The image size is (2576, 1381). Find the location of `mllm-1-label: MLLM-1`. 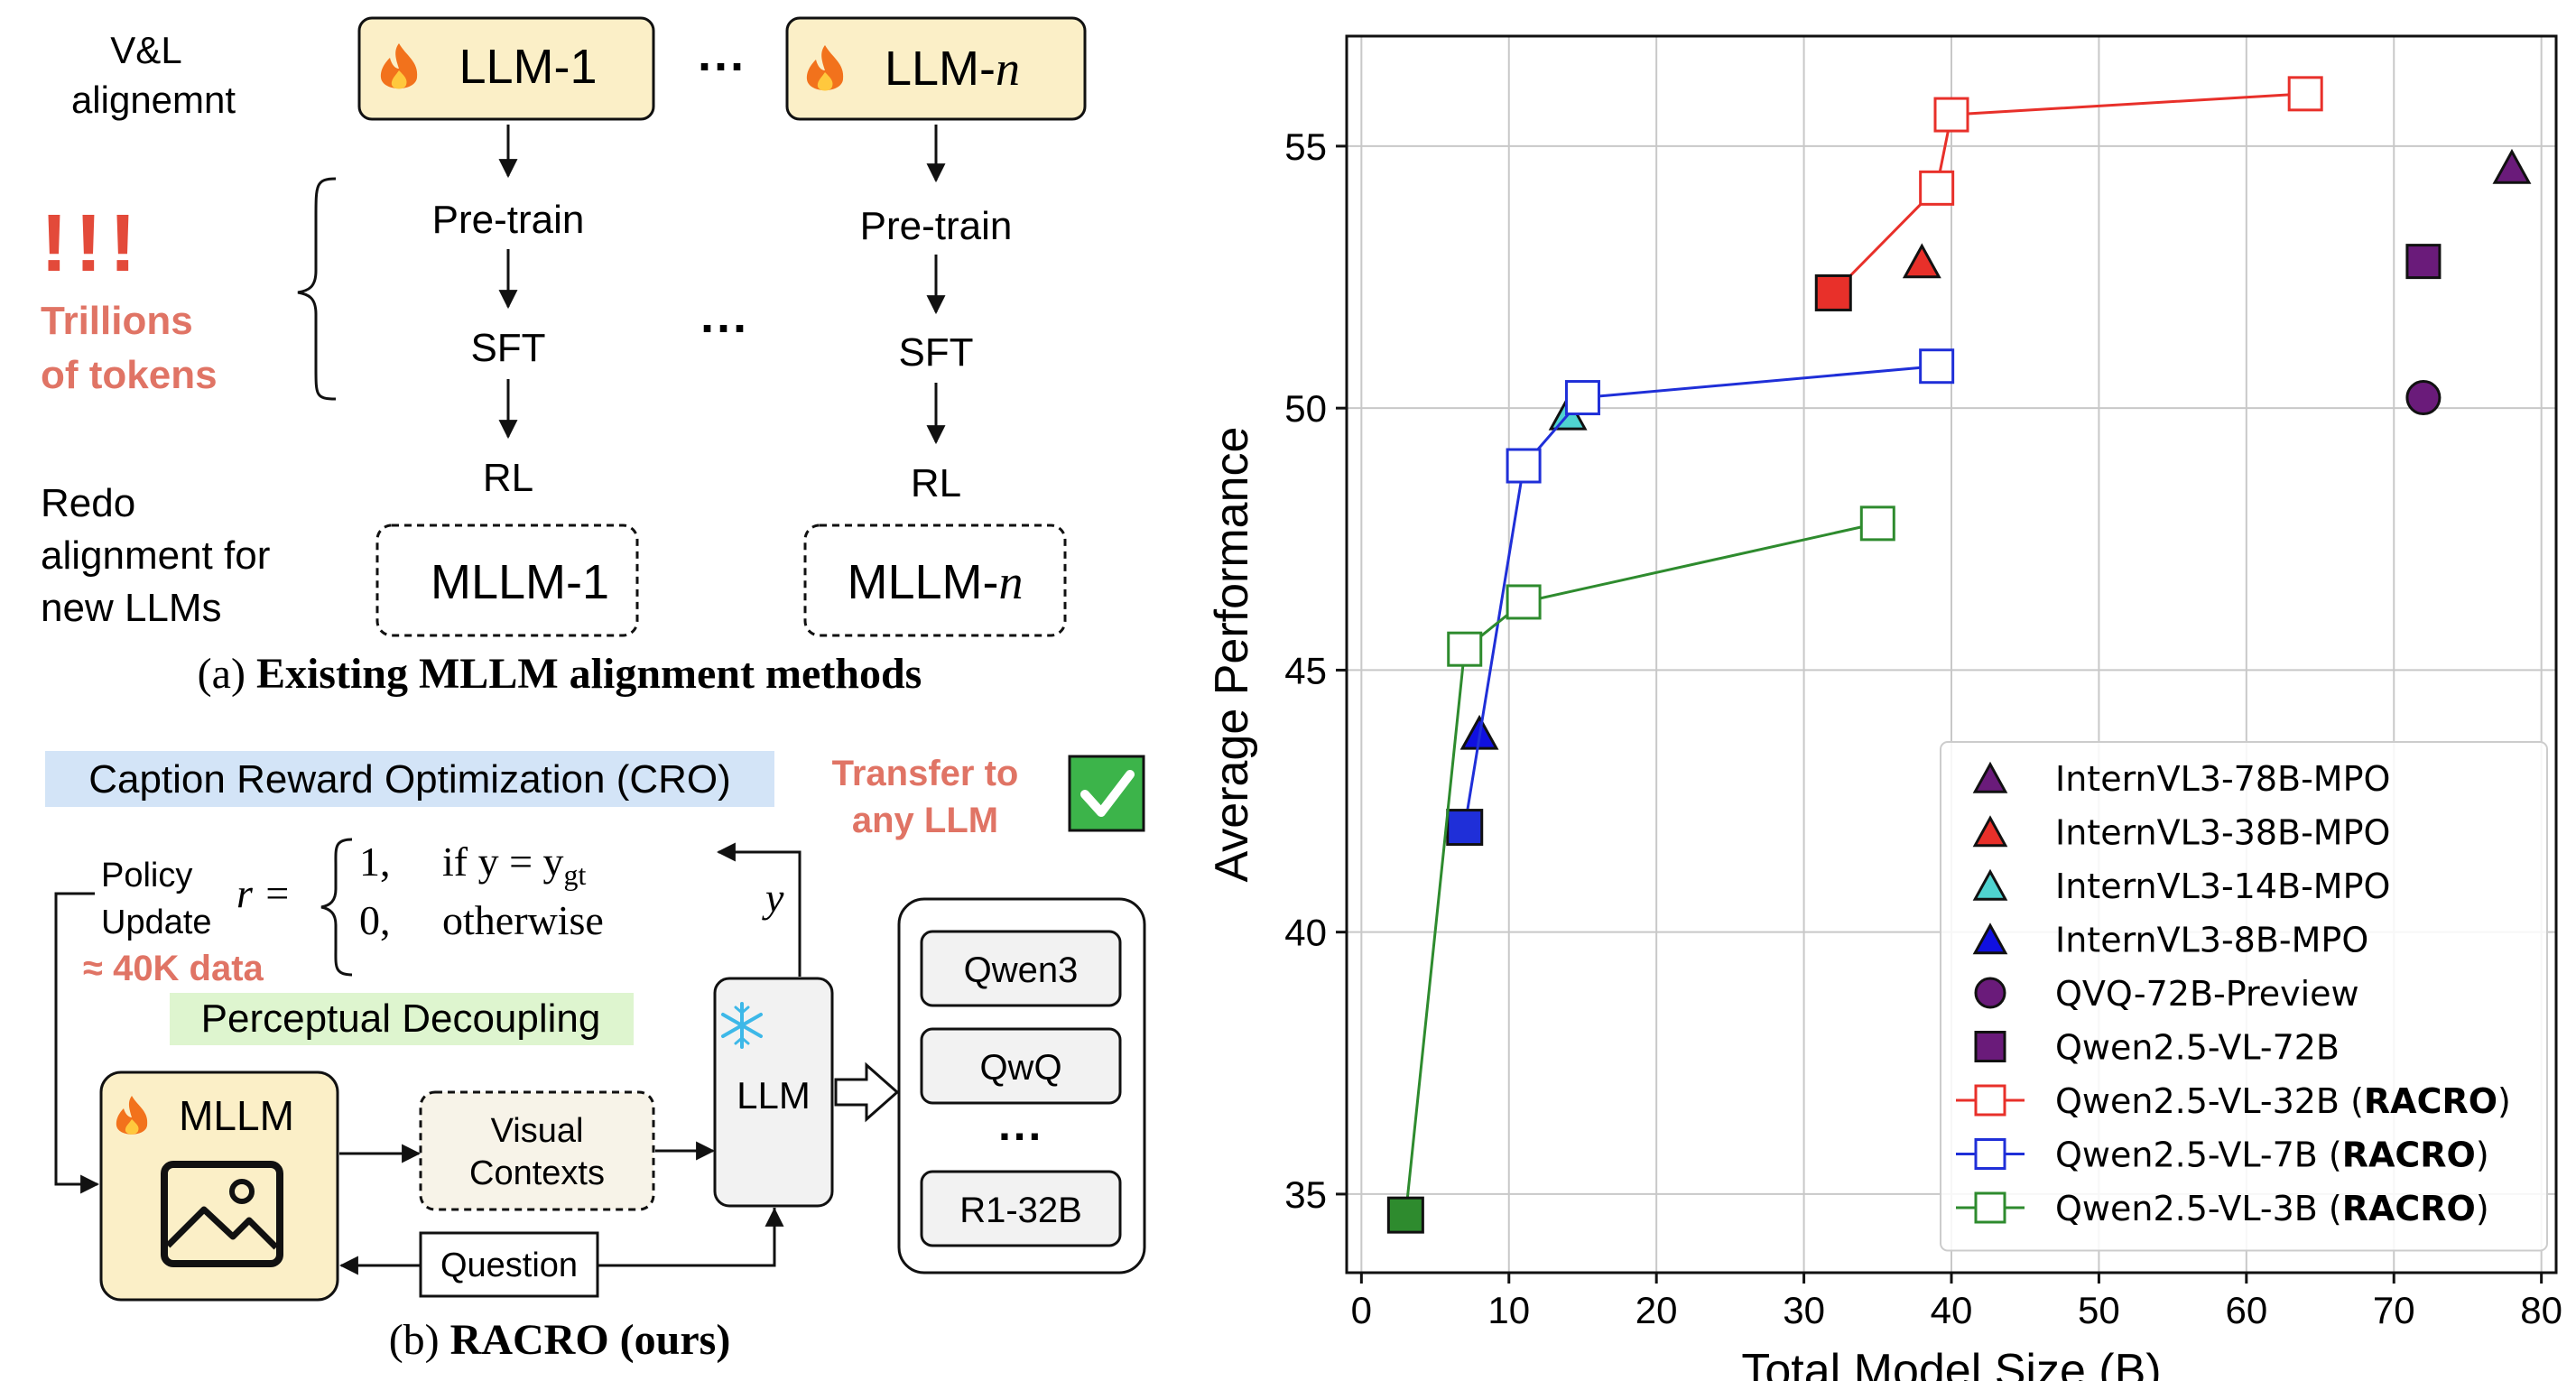

mllm-1-label: MLLM-1 is located at coordinates (520, 582).